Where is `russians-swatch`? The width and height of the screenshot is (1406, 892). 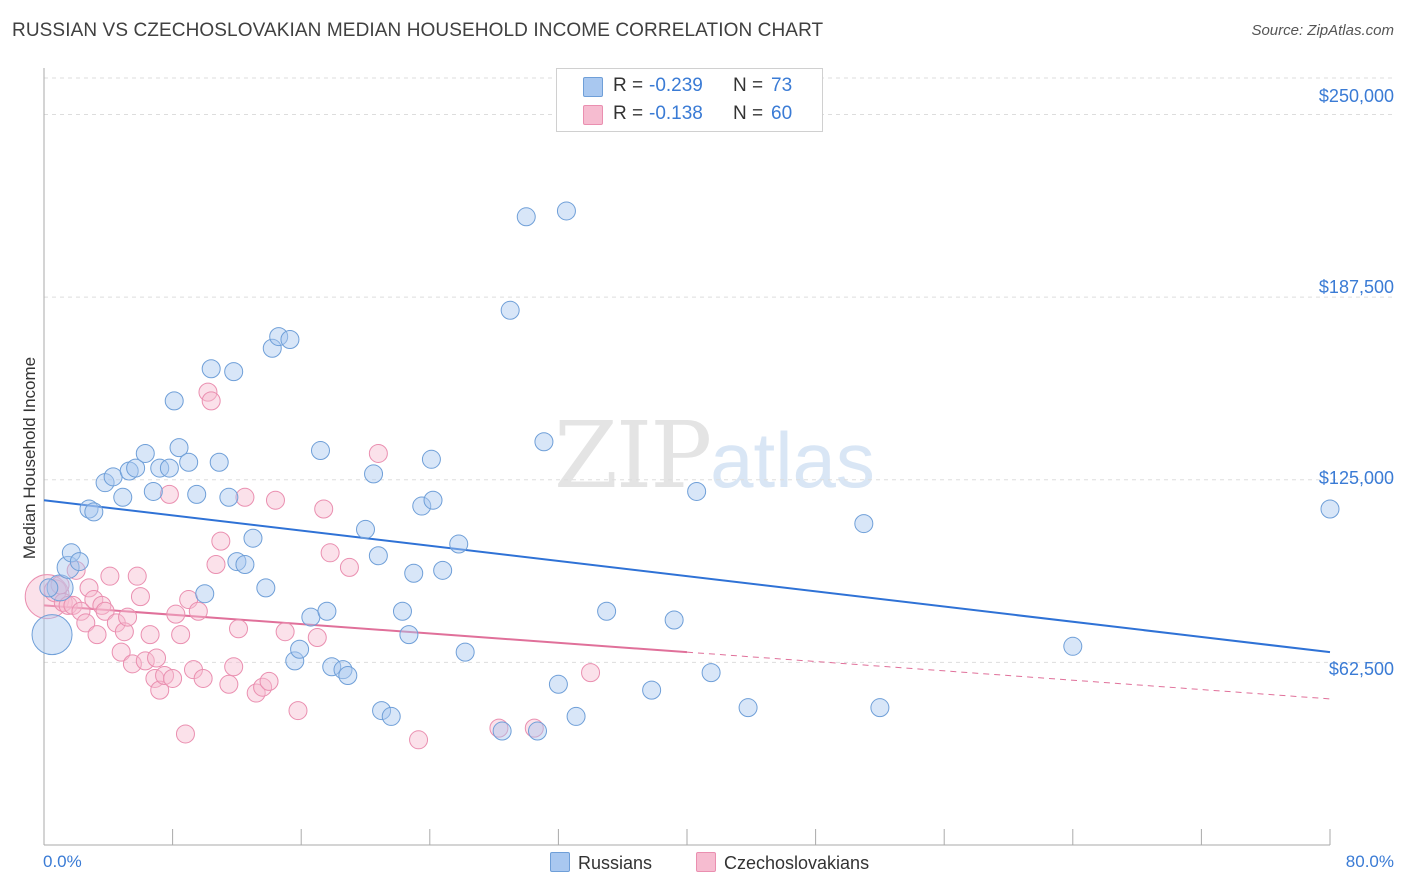 russians-swatch is located at coordinates (593, 87).